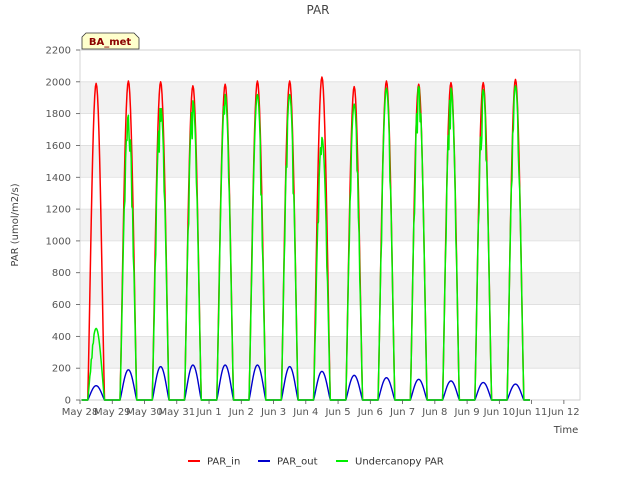 The height and width of the screenshot is (480, 640). Describe the element at coordinates (223, 462) in the screenshot. I see `legend-label: PAR_in` at that location.